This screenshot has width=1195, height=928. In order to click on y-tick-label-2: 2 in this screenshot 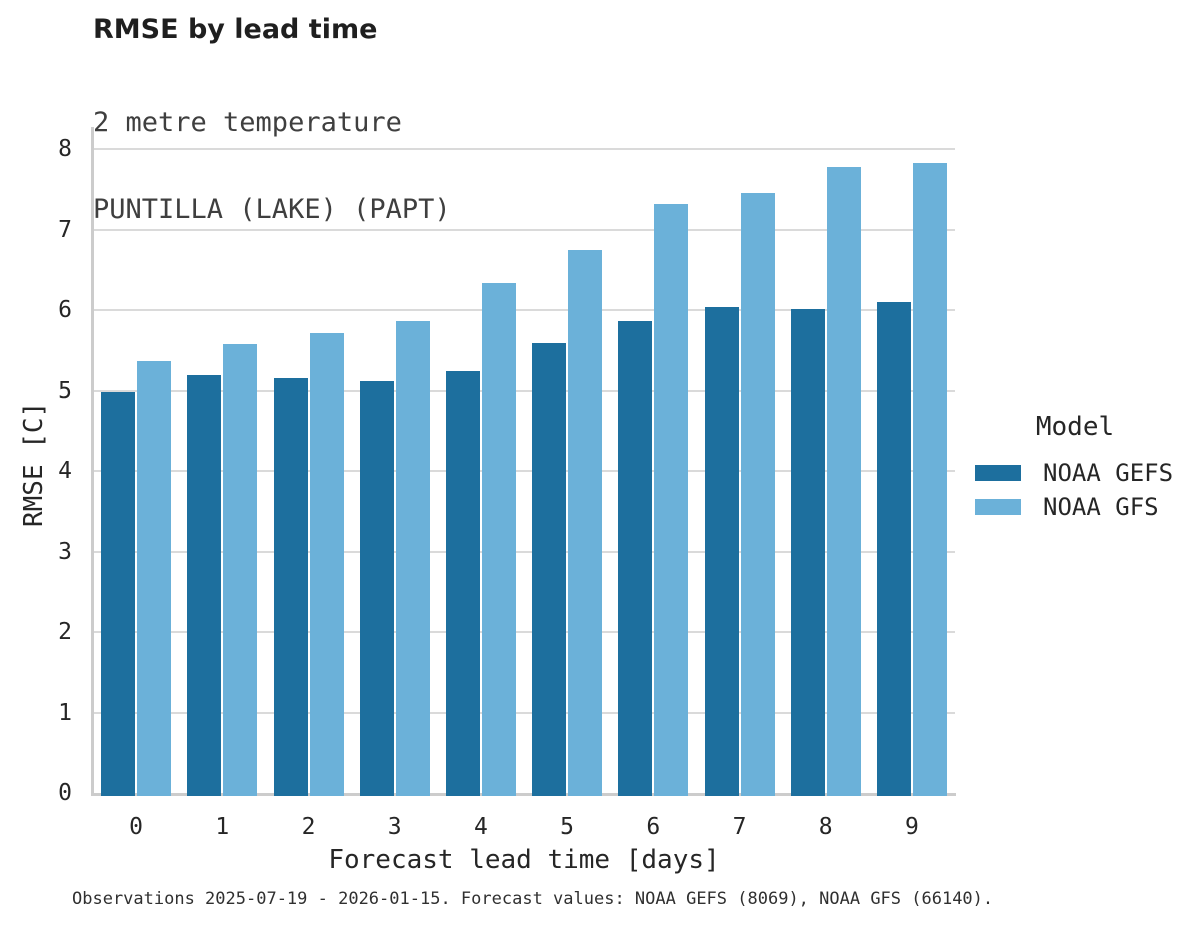, I will do `click(65, 632)`.